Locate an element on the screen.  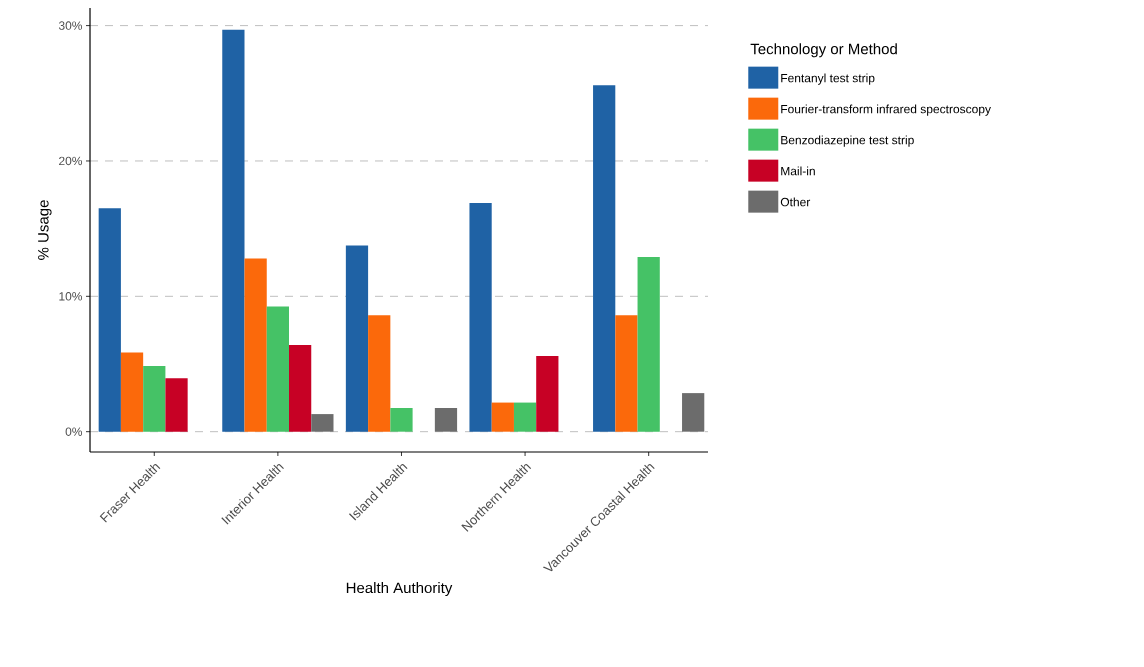
legend-label: Fourier-transform infrared spectroscopy is located at coordinates (886, 110).